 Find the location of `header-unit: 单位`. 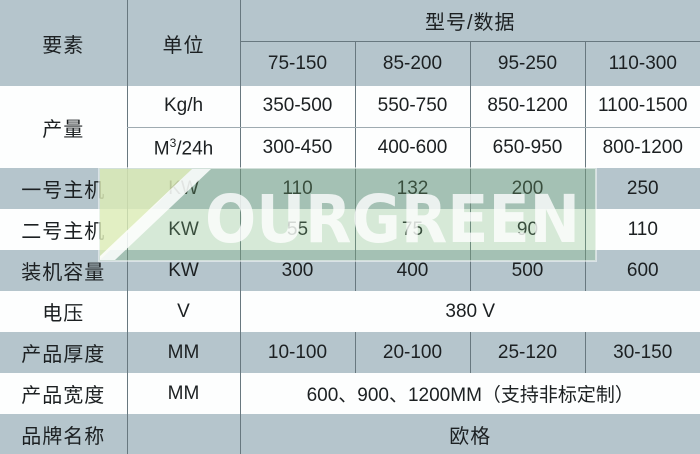

header-unit: 单位 is located at coordinates (183, 43).